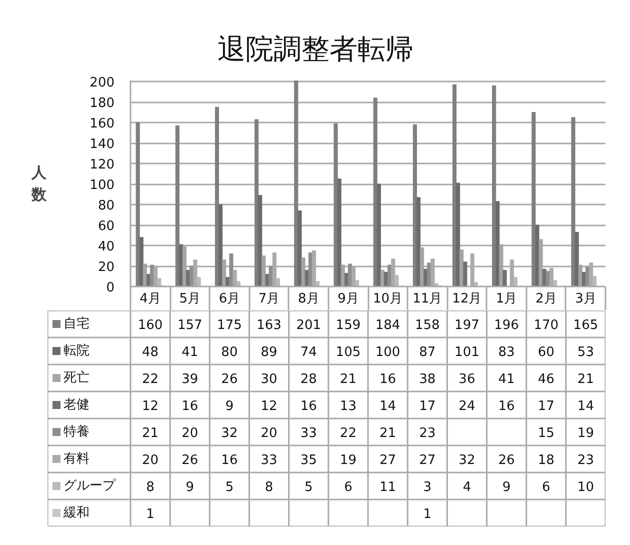 This screenshot has width=630, height=545. I want to click on data-label: 35, so click(308, 460).